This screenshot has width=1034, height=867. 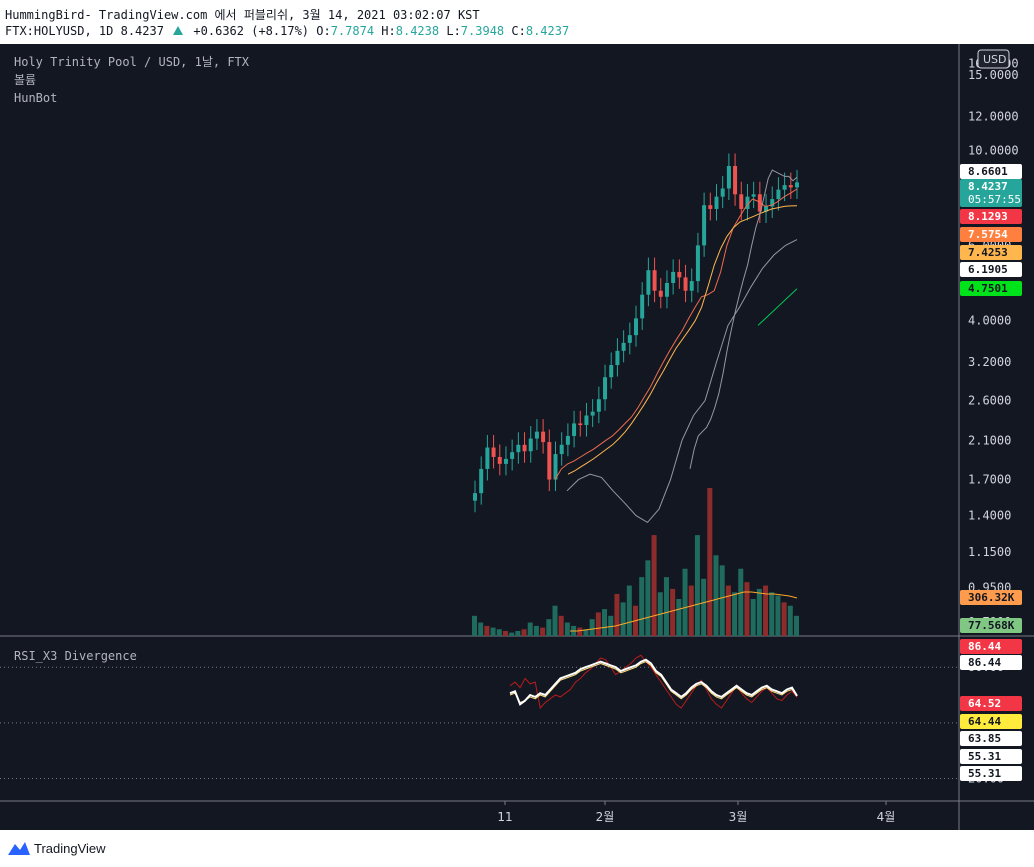 What do you see at coordinates (251, 31) in the screenshot?
I see `change-value: +0.6362 (+8.17%)` at bounding box center [251, 31].